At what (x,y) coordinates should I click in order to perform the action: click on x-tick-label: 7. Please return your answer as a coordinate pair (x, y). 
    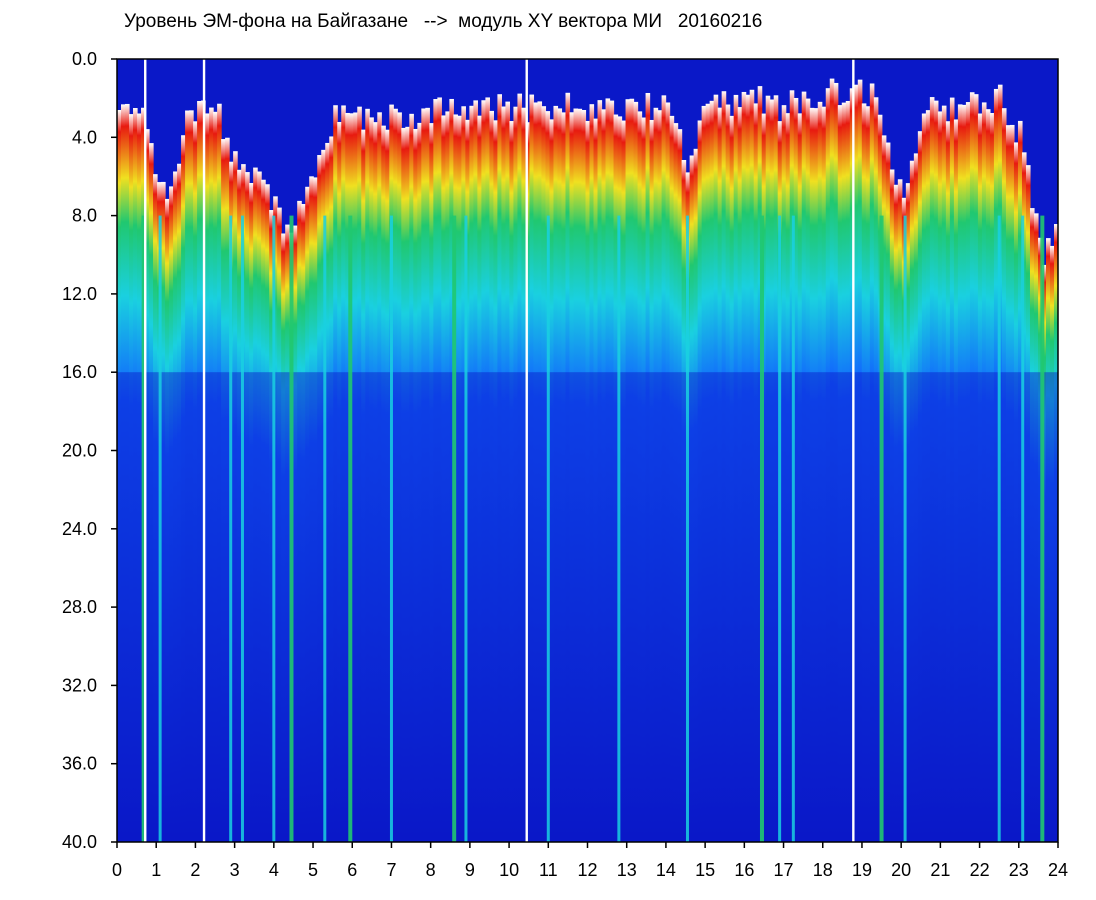
    Looking at the image, I should click on (391, 870).